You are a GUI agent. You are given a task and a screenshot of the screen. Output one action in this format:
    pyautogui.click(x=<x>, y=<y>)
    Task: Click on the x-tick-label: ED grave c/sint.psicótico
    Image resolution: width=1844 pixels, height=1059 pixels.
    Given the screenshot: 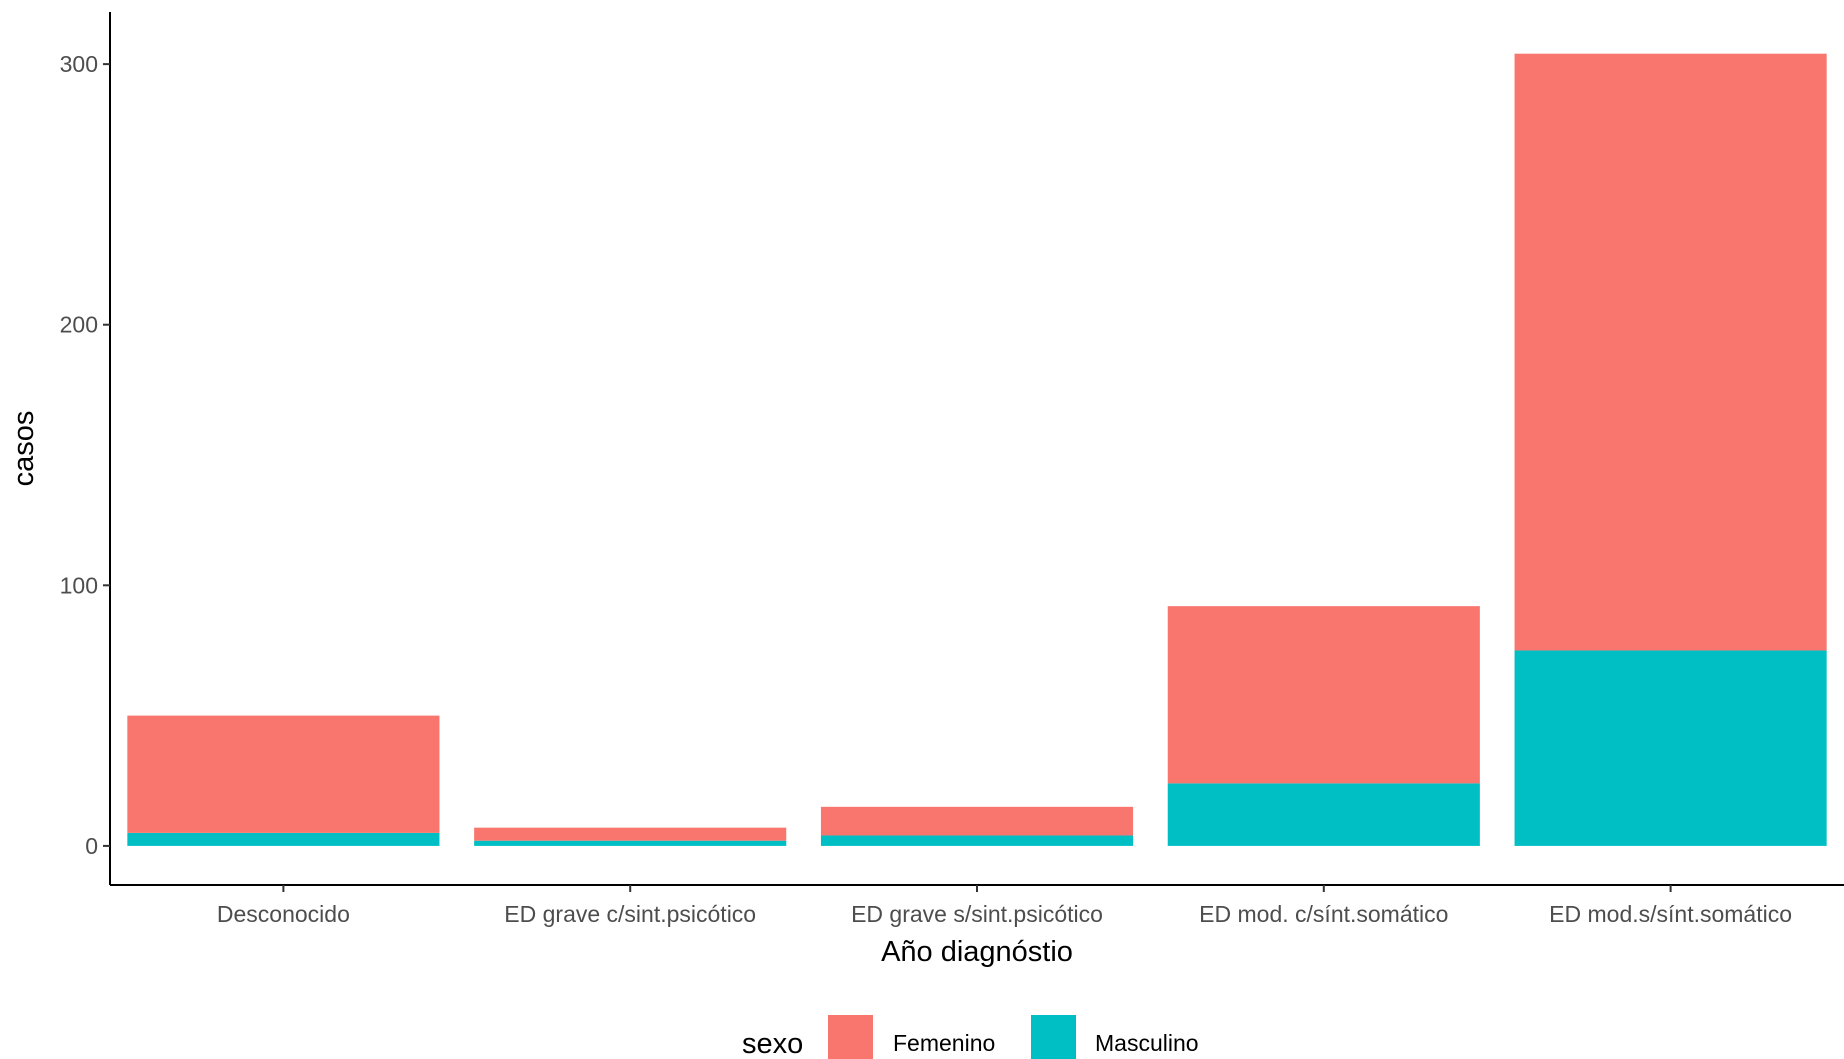 What is the action you would take?
    pyautogui.click(x=630, y=914)
    